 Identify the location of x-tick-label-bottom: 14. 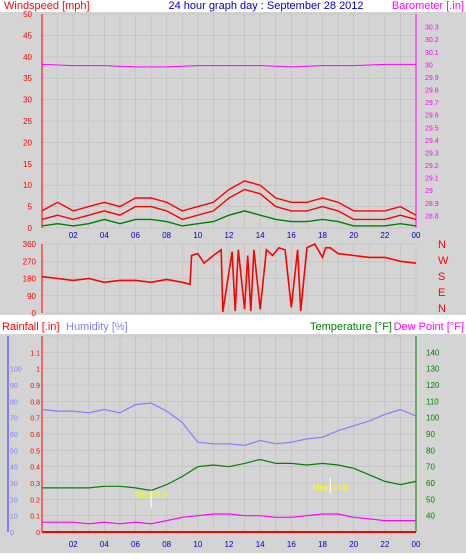
(260, 544).